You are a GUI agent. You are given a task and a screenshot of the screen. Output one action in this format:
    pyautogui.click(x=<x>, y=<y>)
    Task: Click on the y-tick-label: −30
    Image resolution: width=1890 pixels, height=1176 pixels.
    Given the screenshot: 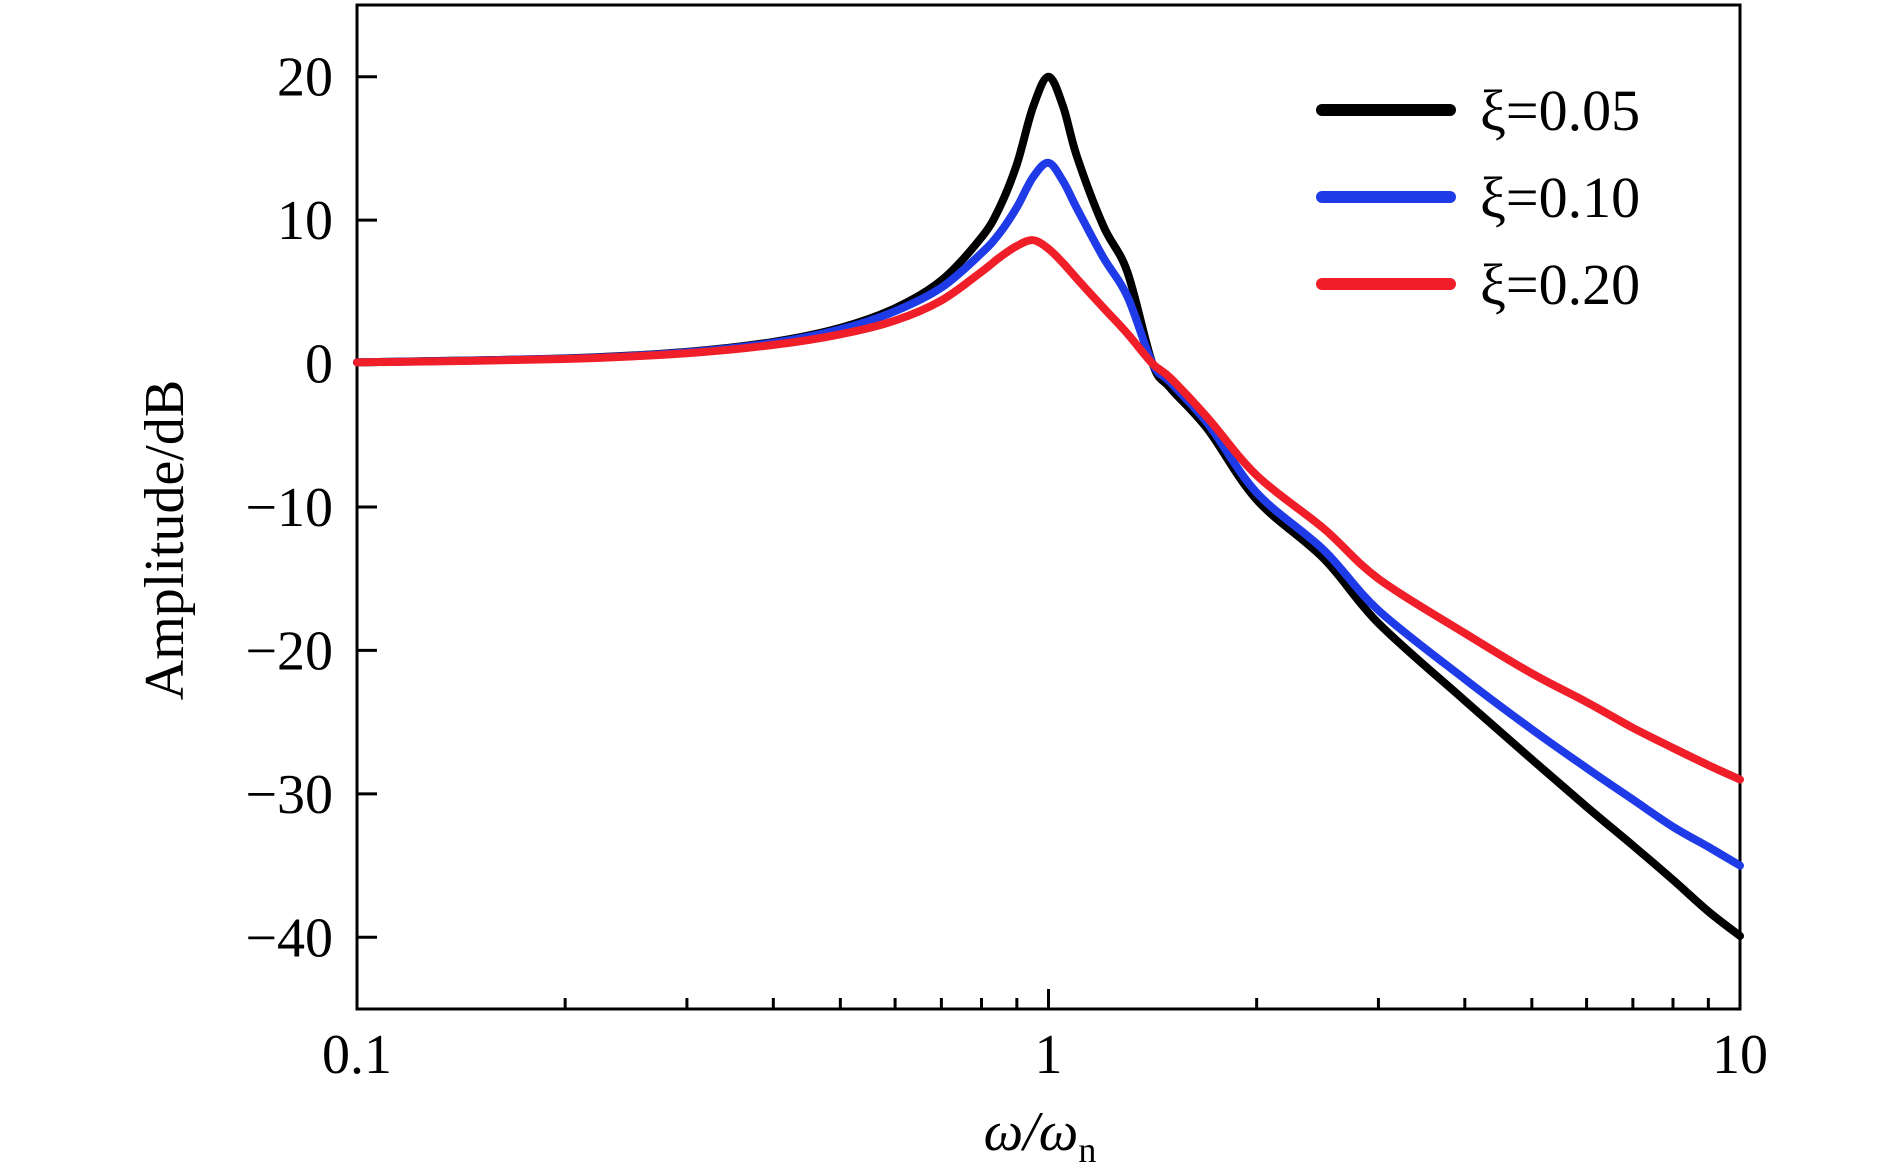 What is the action you would take?
    pyautogui.click(x=289, y=795)
    